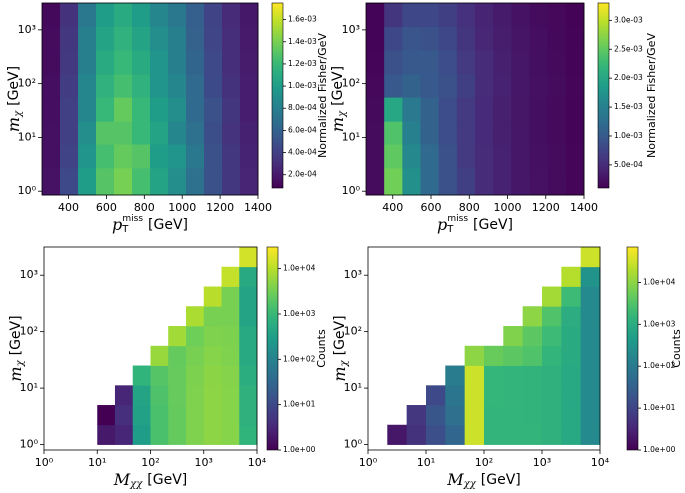 The image size is (685, 493). Describe the element at coordinates (628, 106) in the screenshot. I see `colorbar-tick-label: 1.5e-03` at that location.